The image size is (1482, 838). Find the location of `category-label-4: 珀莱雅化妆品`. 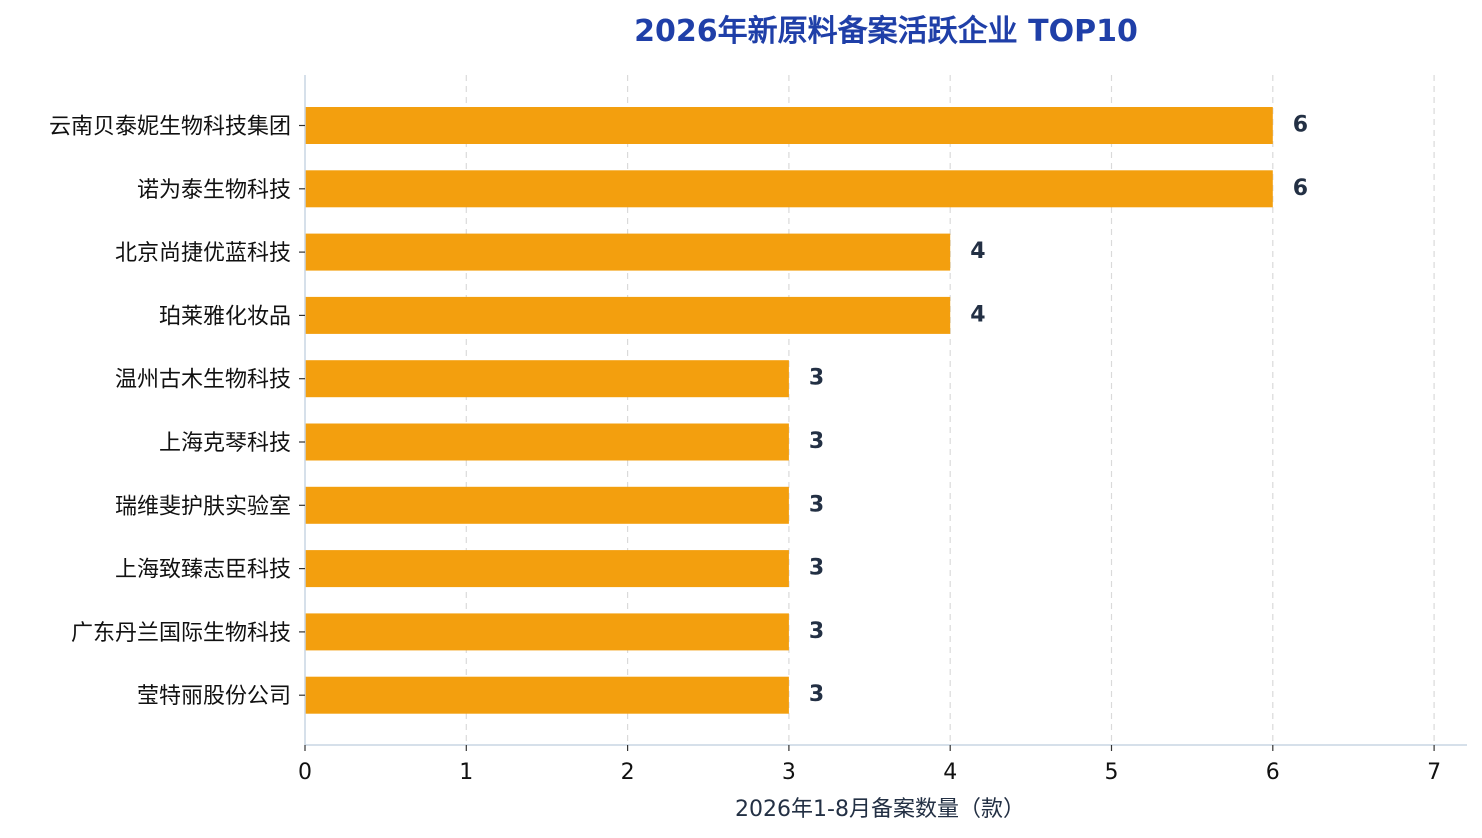

category-label-4: 珀莱雅化妆品 is located at coordinates (225, 316).